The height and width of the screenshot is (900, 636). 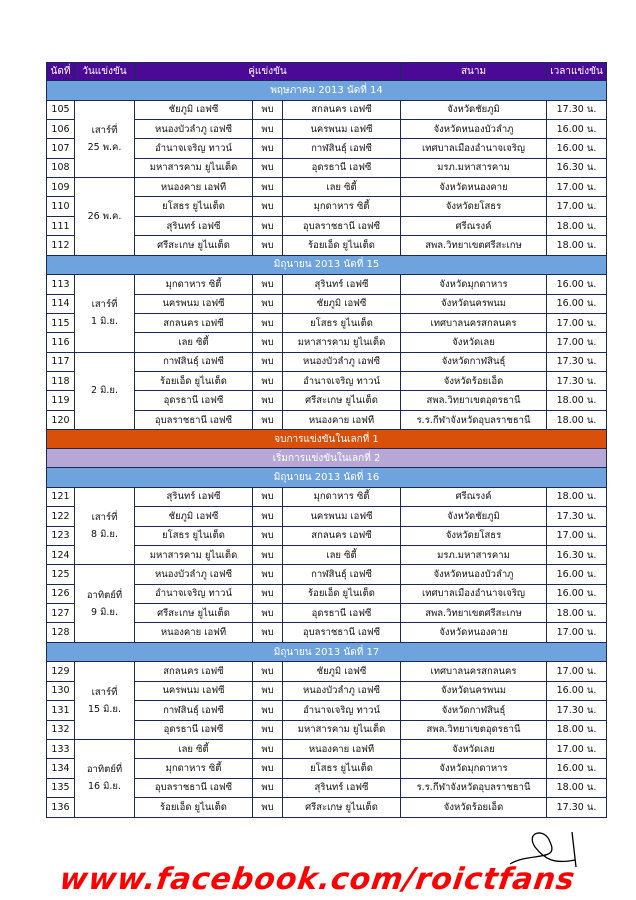 I want to click on away-team: สกลนคร เอฟซี, so click(x=341, y=535).